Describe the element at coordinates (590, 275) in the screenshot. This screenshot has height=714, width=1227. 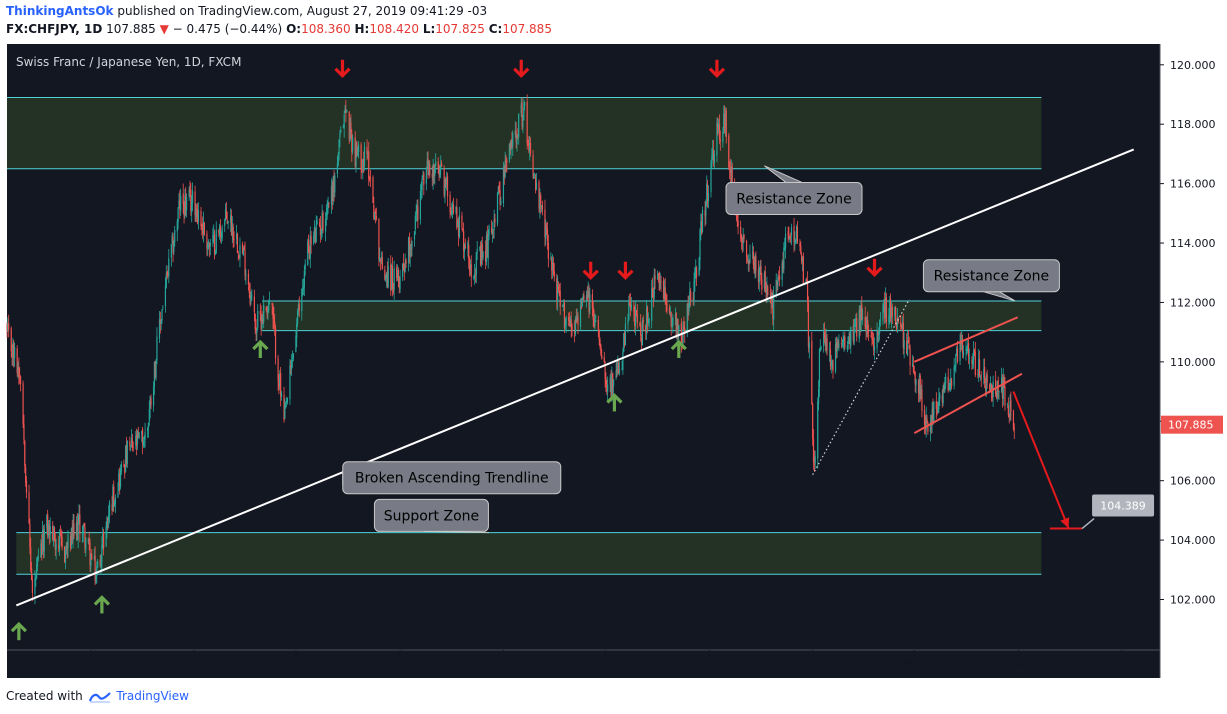
I see `red-down-arrow-icon` at that location.